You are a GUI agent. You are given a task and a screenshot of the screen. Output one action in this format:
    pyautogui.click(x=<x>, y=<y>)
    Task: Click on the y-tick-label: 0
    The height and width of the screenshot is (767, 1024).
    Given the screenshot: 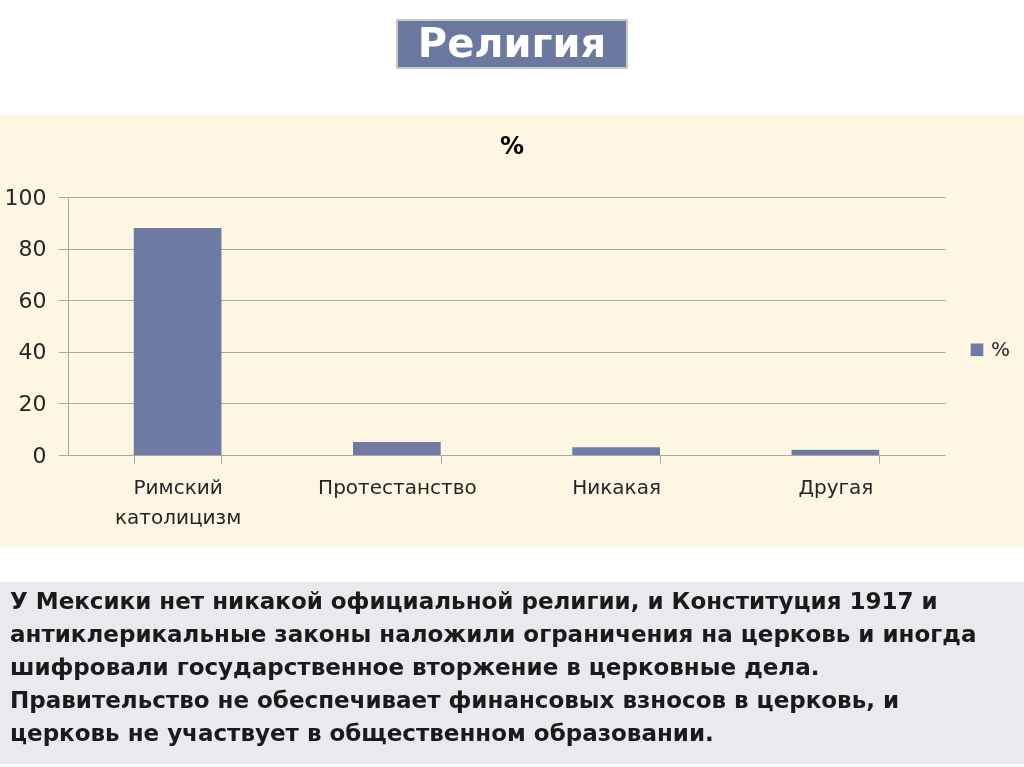 What is the action you would take?
    pyautogui.click(x=39, y=455)
    